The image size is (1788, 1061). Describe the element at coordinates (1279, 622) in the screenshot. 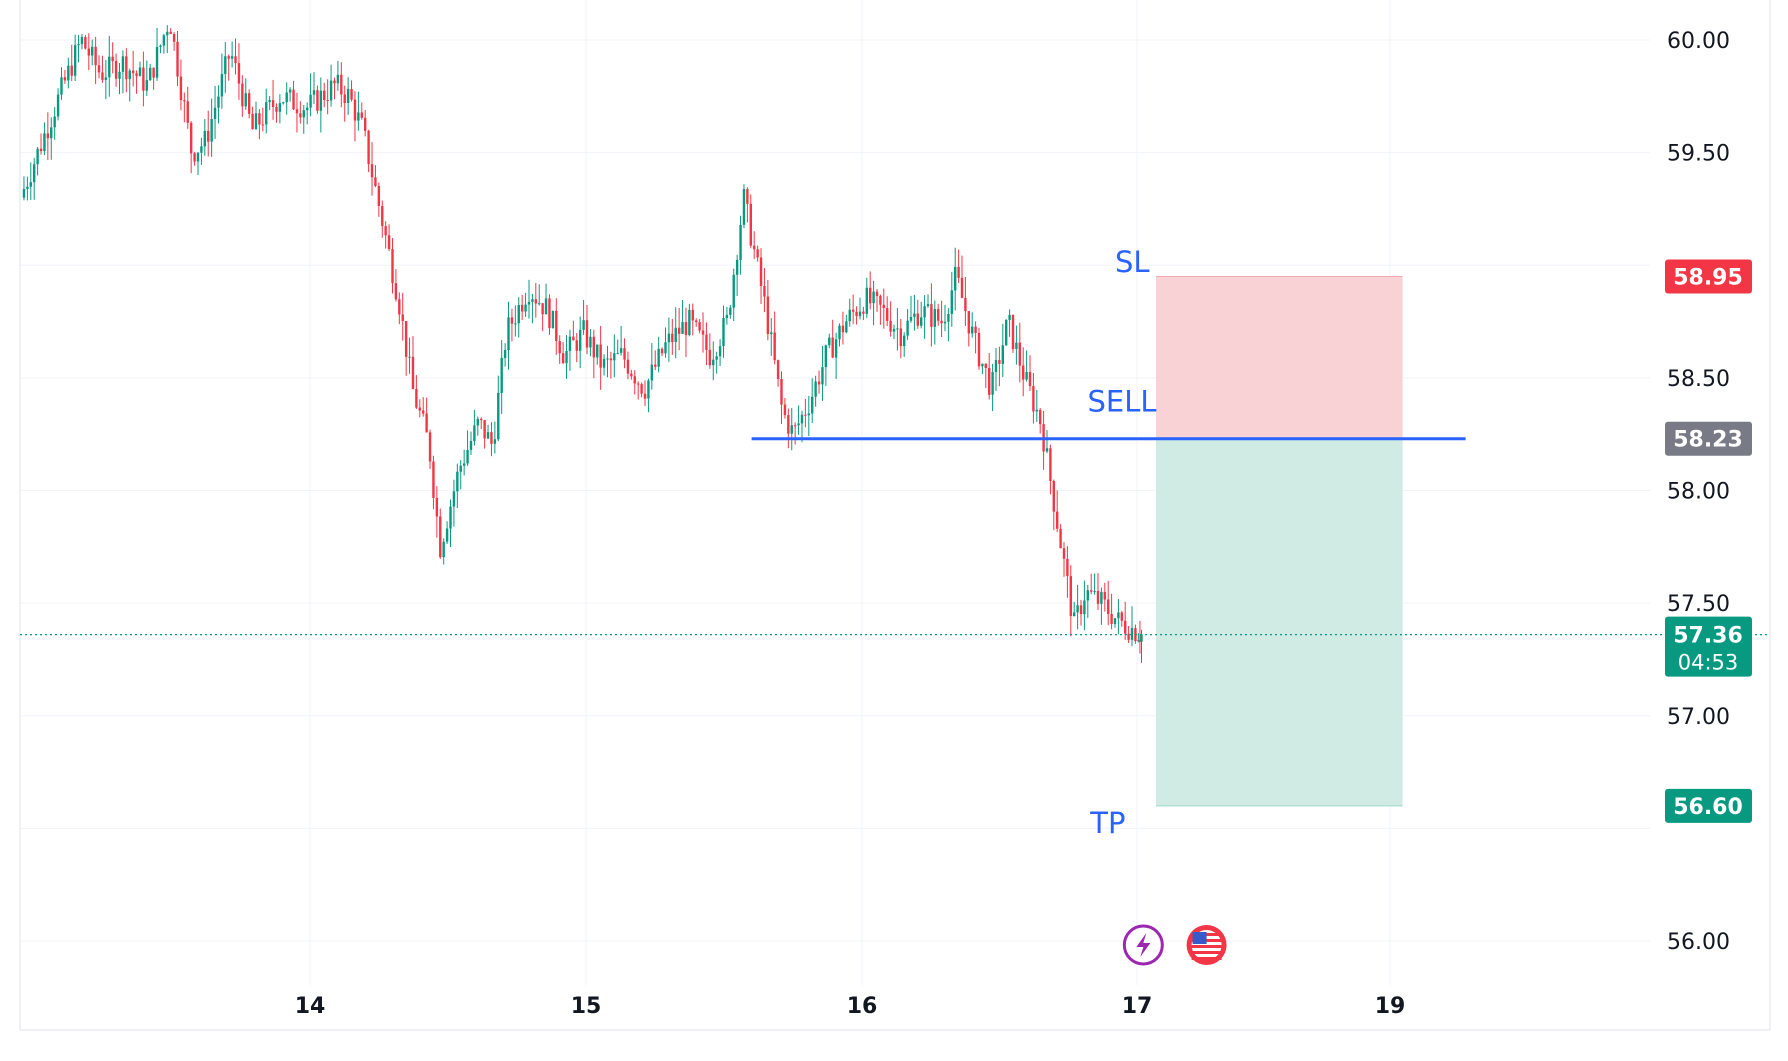

I see `take-profit-zone` at that location.